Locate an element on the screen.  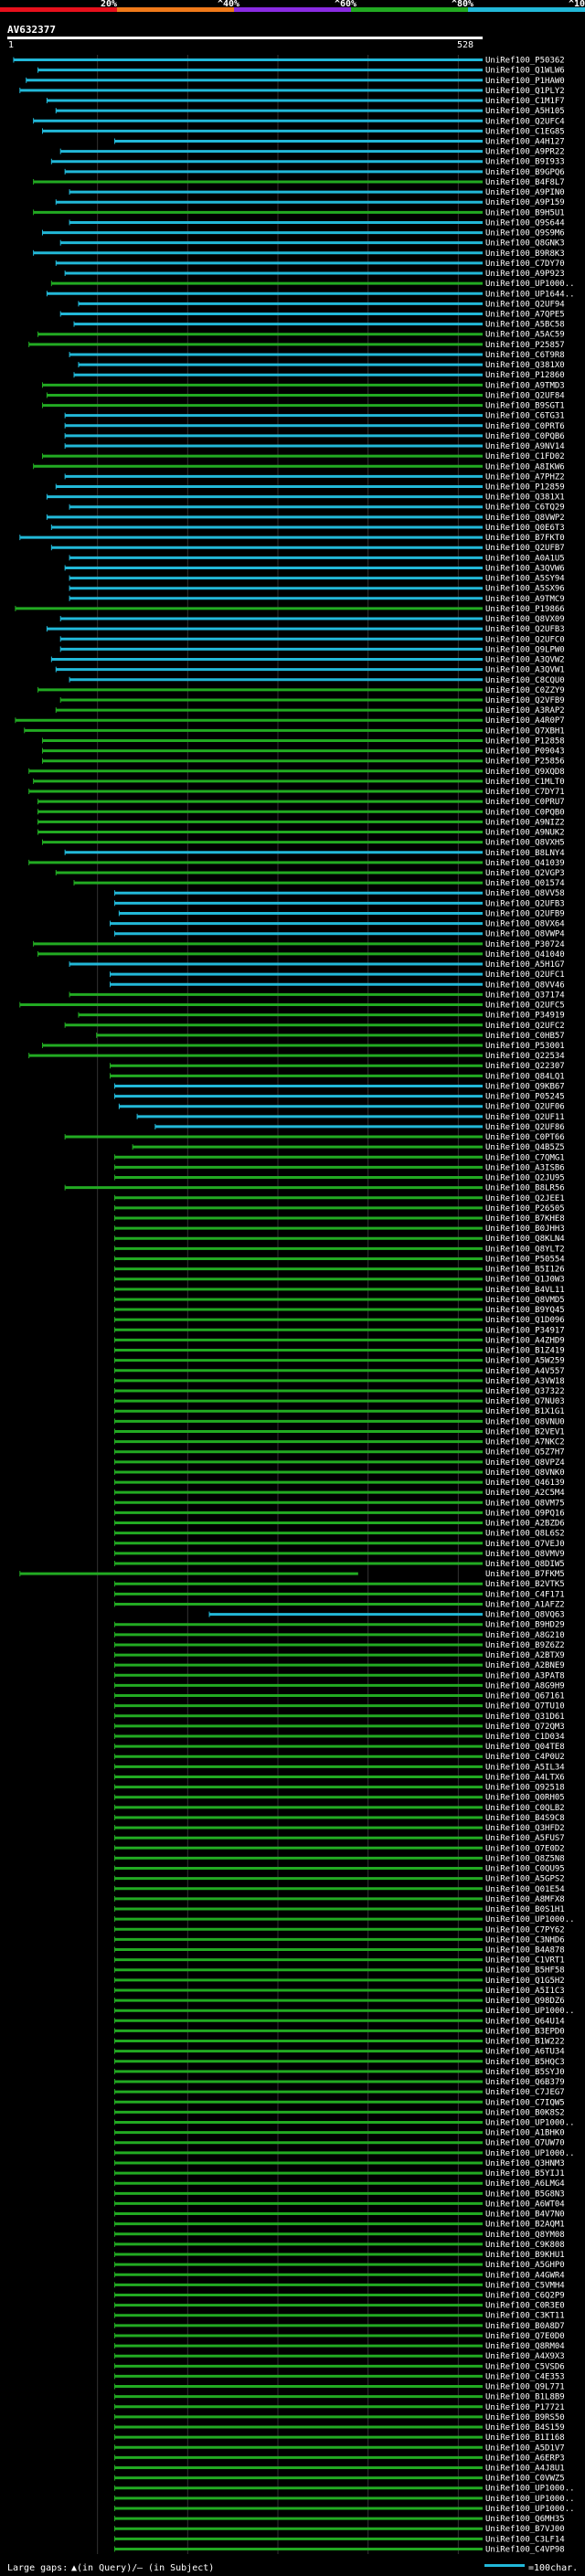
hit-row: UniRef100_Q72QM3 is located at coordinates (339, 1727).